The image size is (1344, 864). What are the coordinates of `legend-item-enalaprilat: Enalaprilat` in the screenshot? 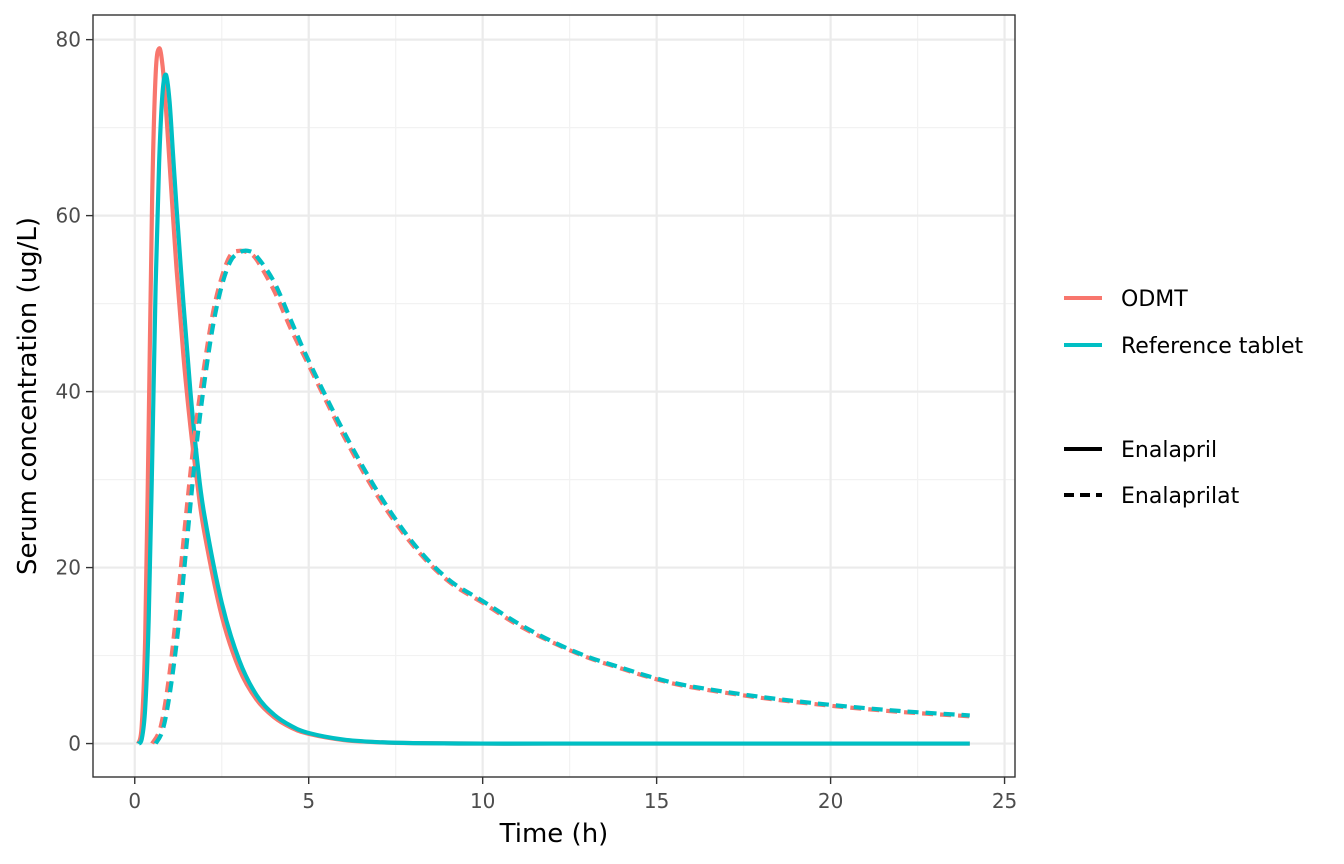 It's located at (1152, 496).